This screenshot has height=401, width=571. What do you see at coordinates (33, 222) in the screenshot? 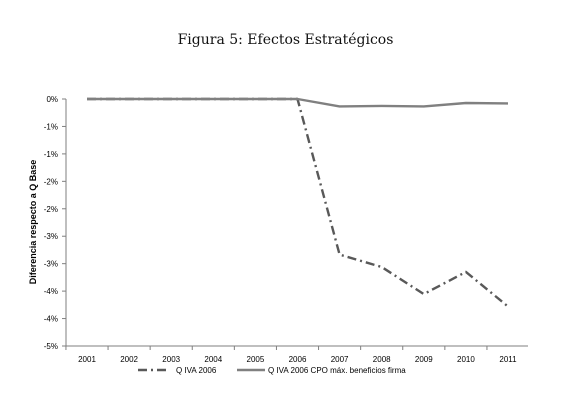
I see `y-axis-label: Diferencia respecto a Q Base` at bounding box center [33, 222].